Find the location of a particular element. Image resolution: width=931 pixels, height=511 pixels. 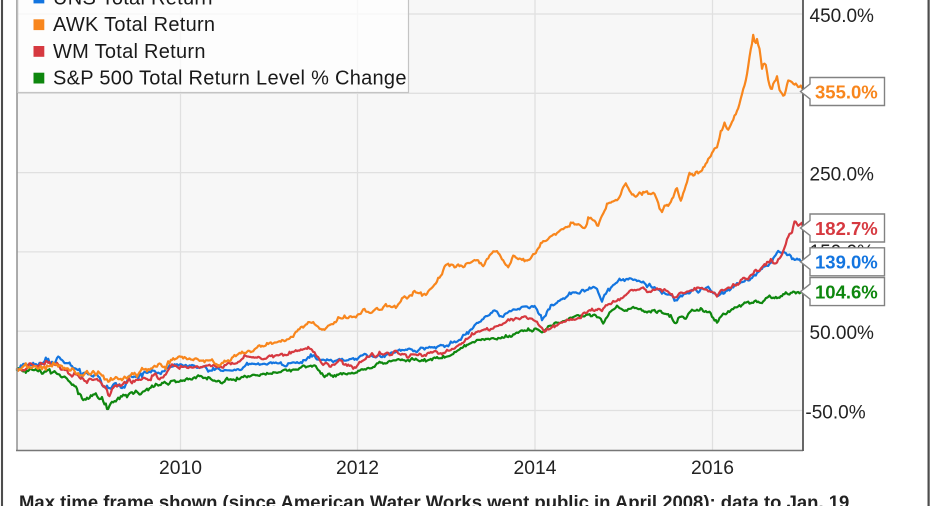

svg-text: 2014 is located at coordinates (535, 468).